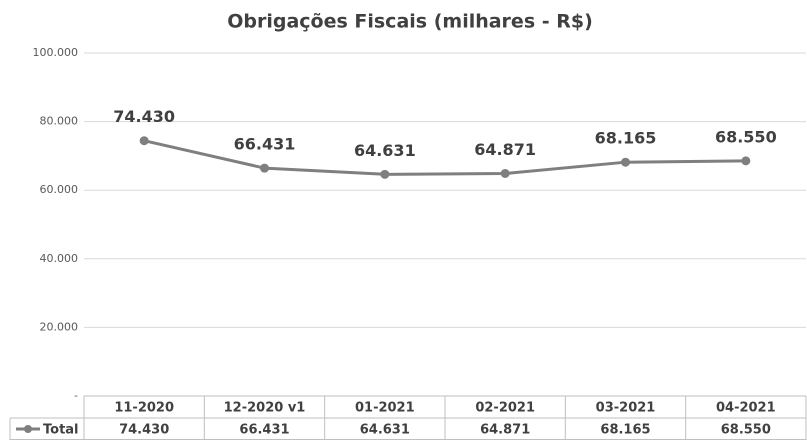 This screenshot has height=440, width=807. I want to click on data-label: 68.165, so click(626, 138).